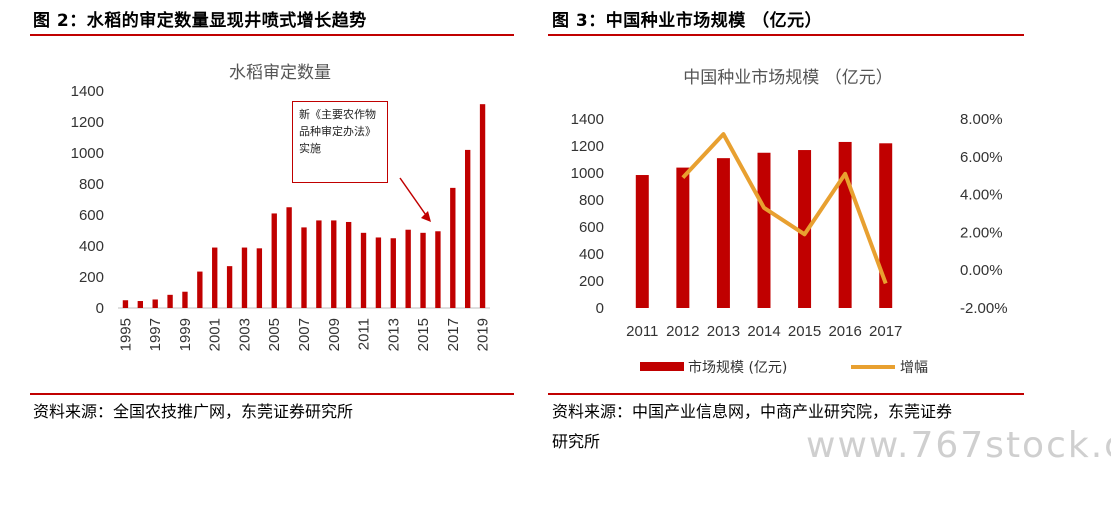  I want to click on left-x-tick-label: 2005, so click(274, 334).